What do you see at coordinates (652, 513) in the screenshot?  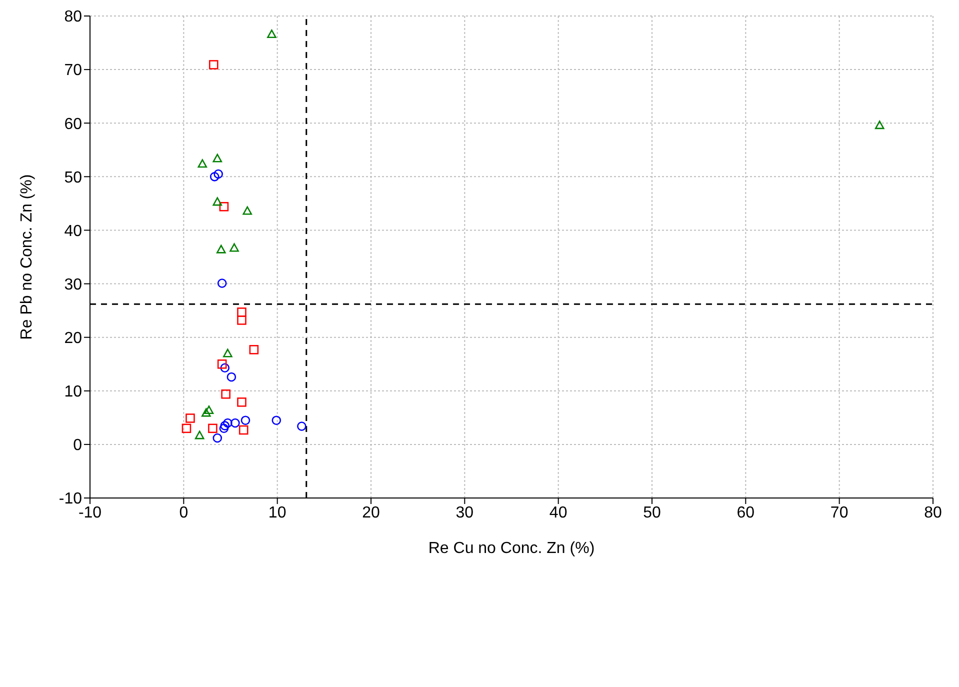 I see `x-tick-label: 50` at bounding box center [652, 513].